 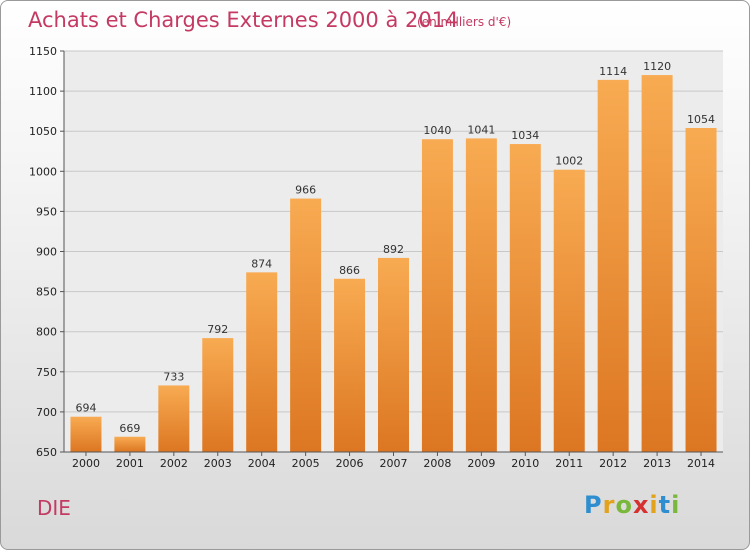 What do you see at coordinates (393, 354) in the screenshot?
I see `bar-2007` at bounding box center [393, 354].